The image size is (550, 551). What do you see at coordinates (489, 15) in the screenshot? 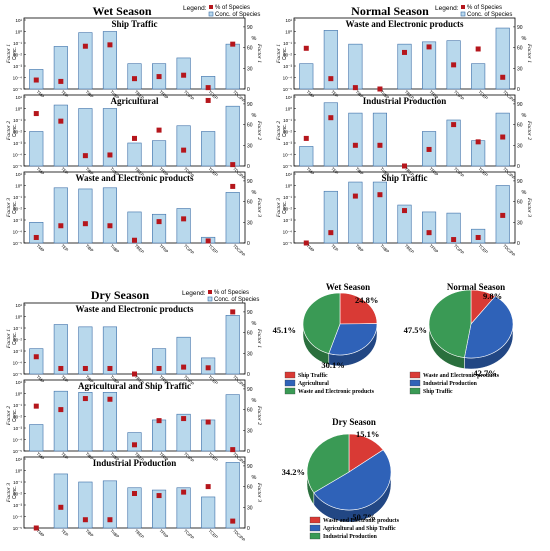
I see `legend-conc-label: Conc. of Species` at bounding box center [489, 15].